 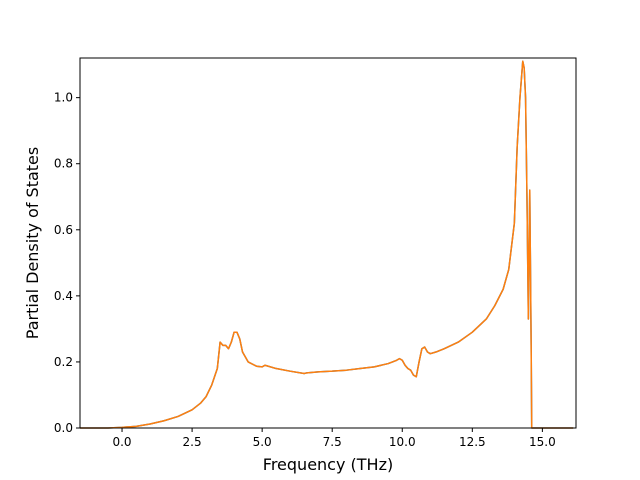 I want to click on y-tick-label: 1.0, so click(x=63, y=98).